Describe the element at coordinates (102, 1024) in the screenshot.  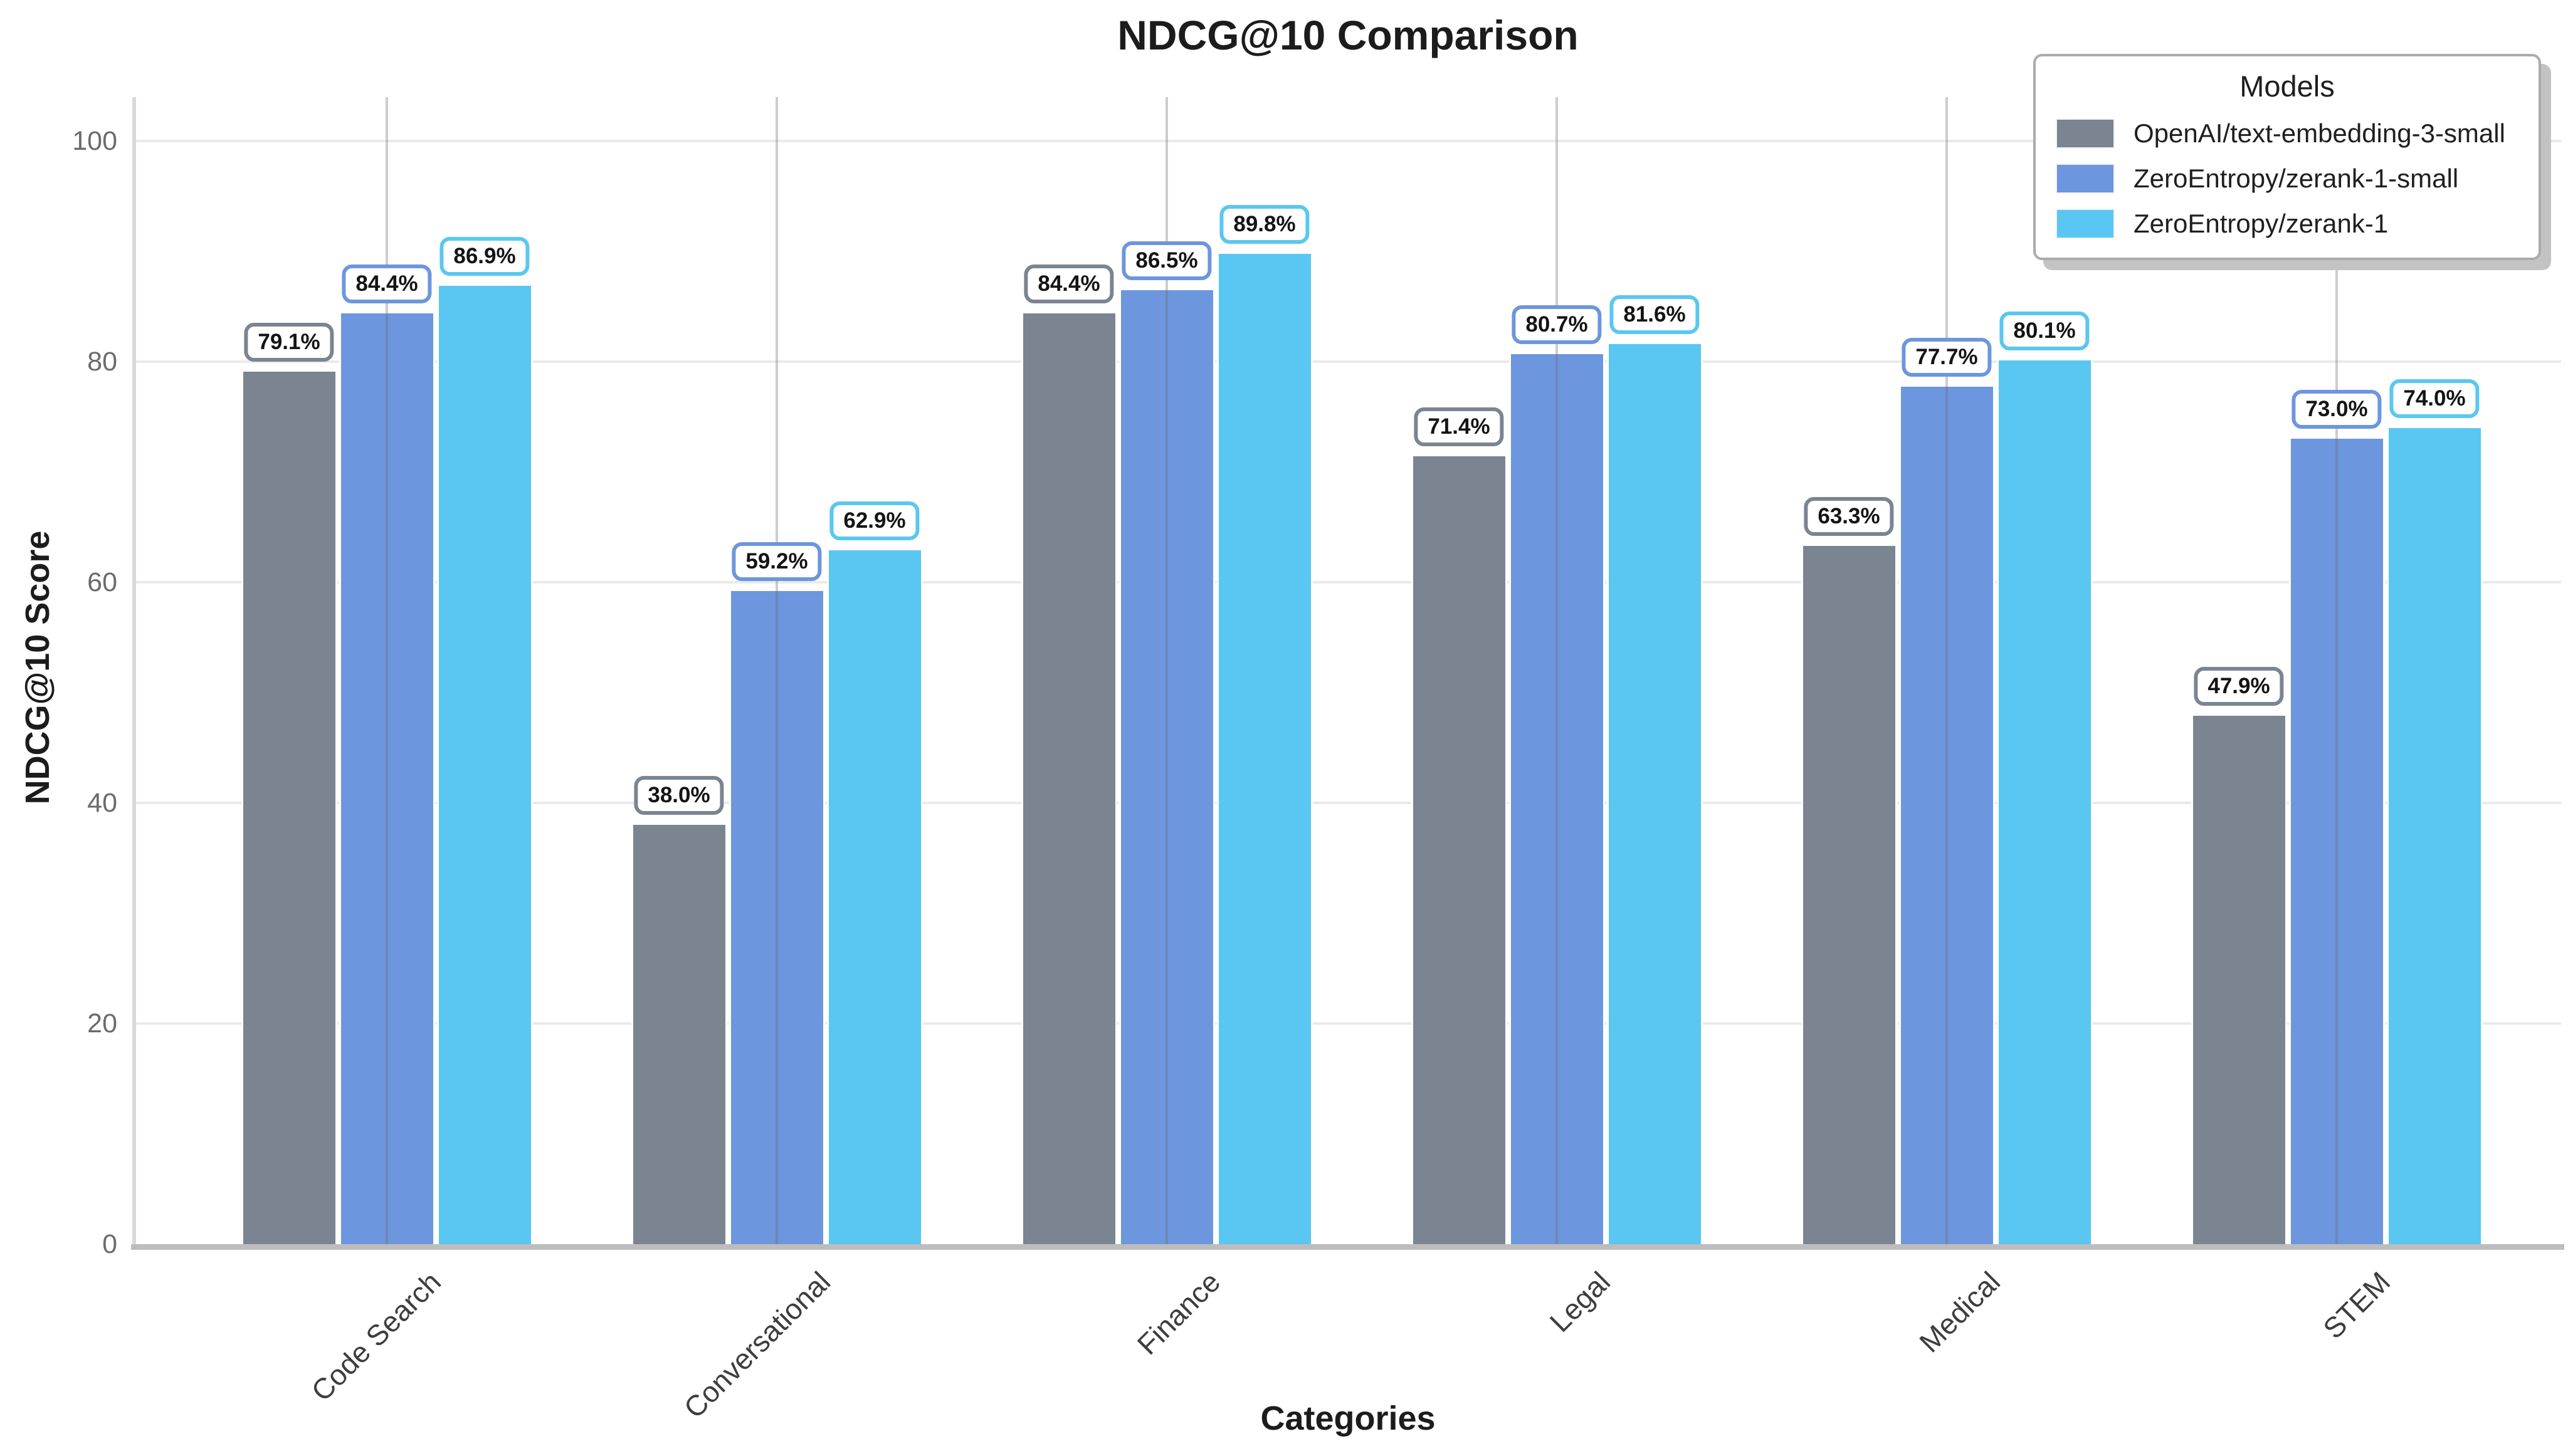
I see `y-tick-label: 20` at that location.